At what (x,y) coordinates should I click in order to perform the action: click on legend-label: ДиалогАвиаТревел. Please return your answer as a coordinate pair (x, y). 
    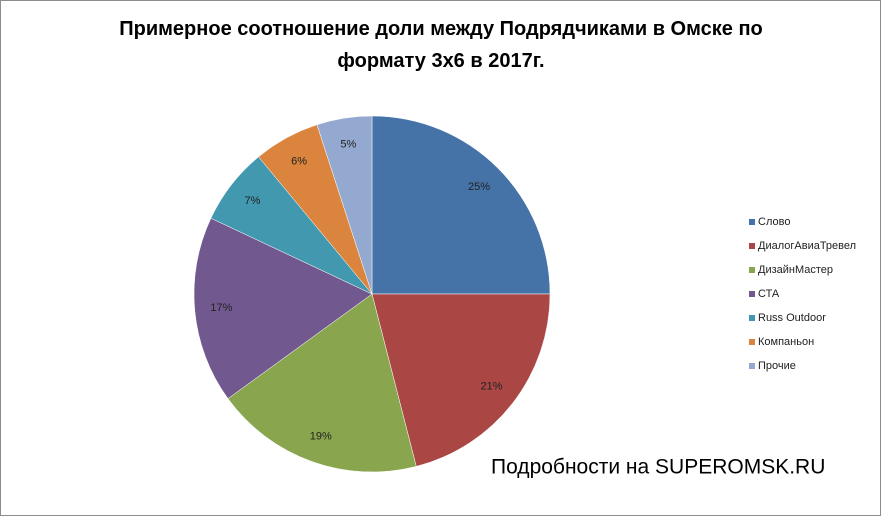
    Looking at the image, I should click on (807, 246).